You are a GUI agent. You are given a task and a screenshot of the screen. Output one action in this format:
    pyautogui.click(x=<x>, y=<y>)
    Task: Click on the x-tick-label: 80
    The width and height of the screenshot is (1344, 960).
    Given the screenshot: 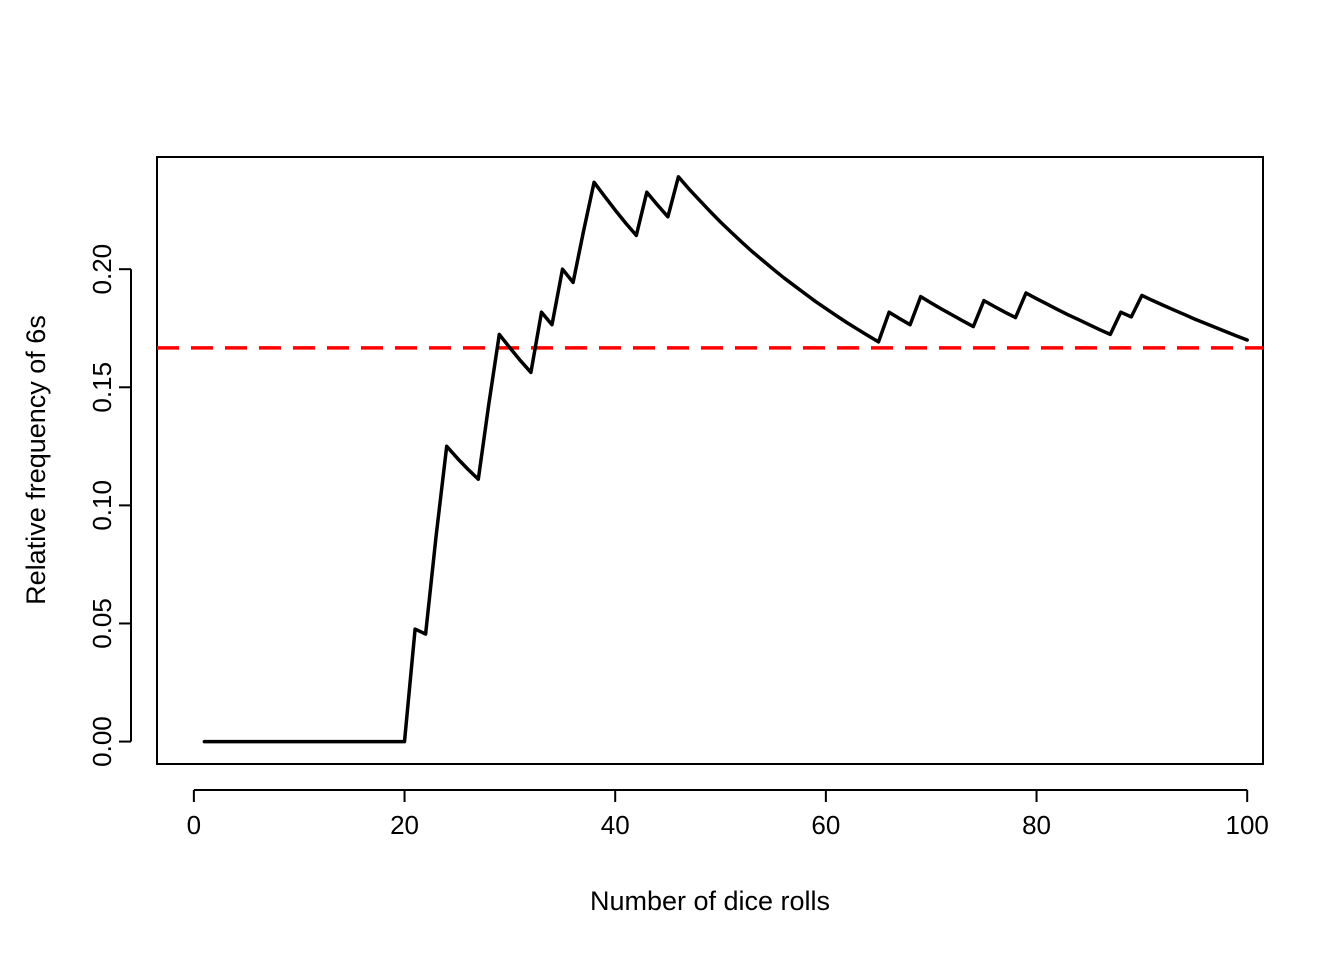 What is the action you would take?
    pyautogui.click(x=1036, y=825)
    